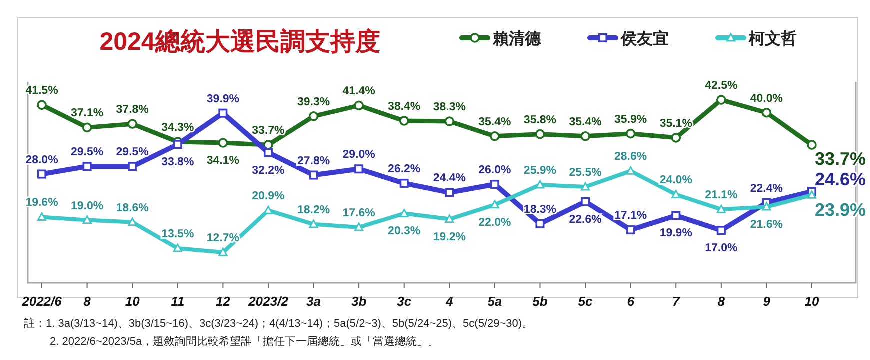 The height and width of the screenshot is (360, 870). What do you see at coordinates (495, 170) in the screenshot?
I see `data-label: 26.0%` at bounding box center [495, 170].